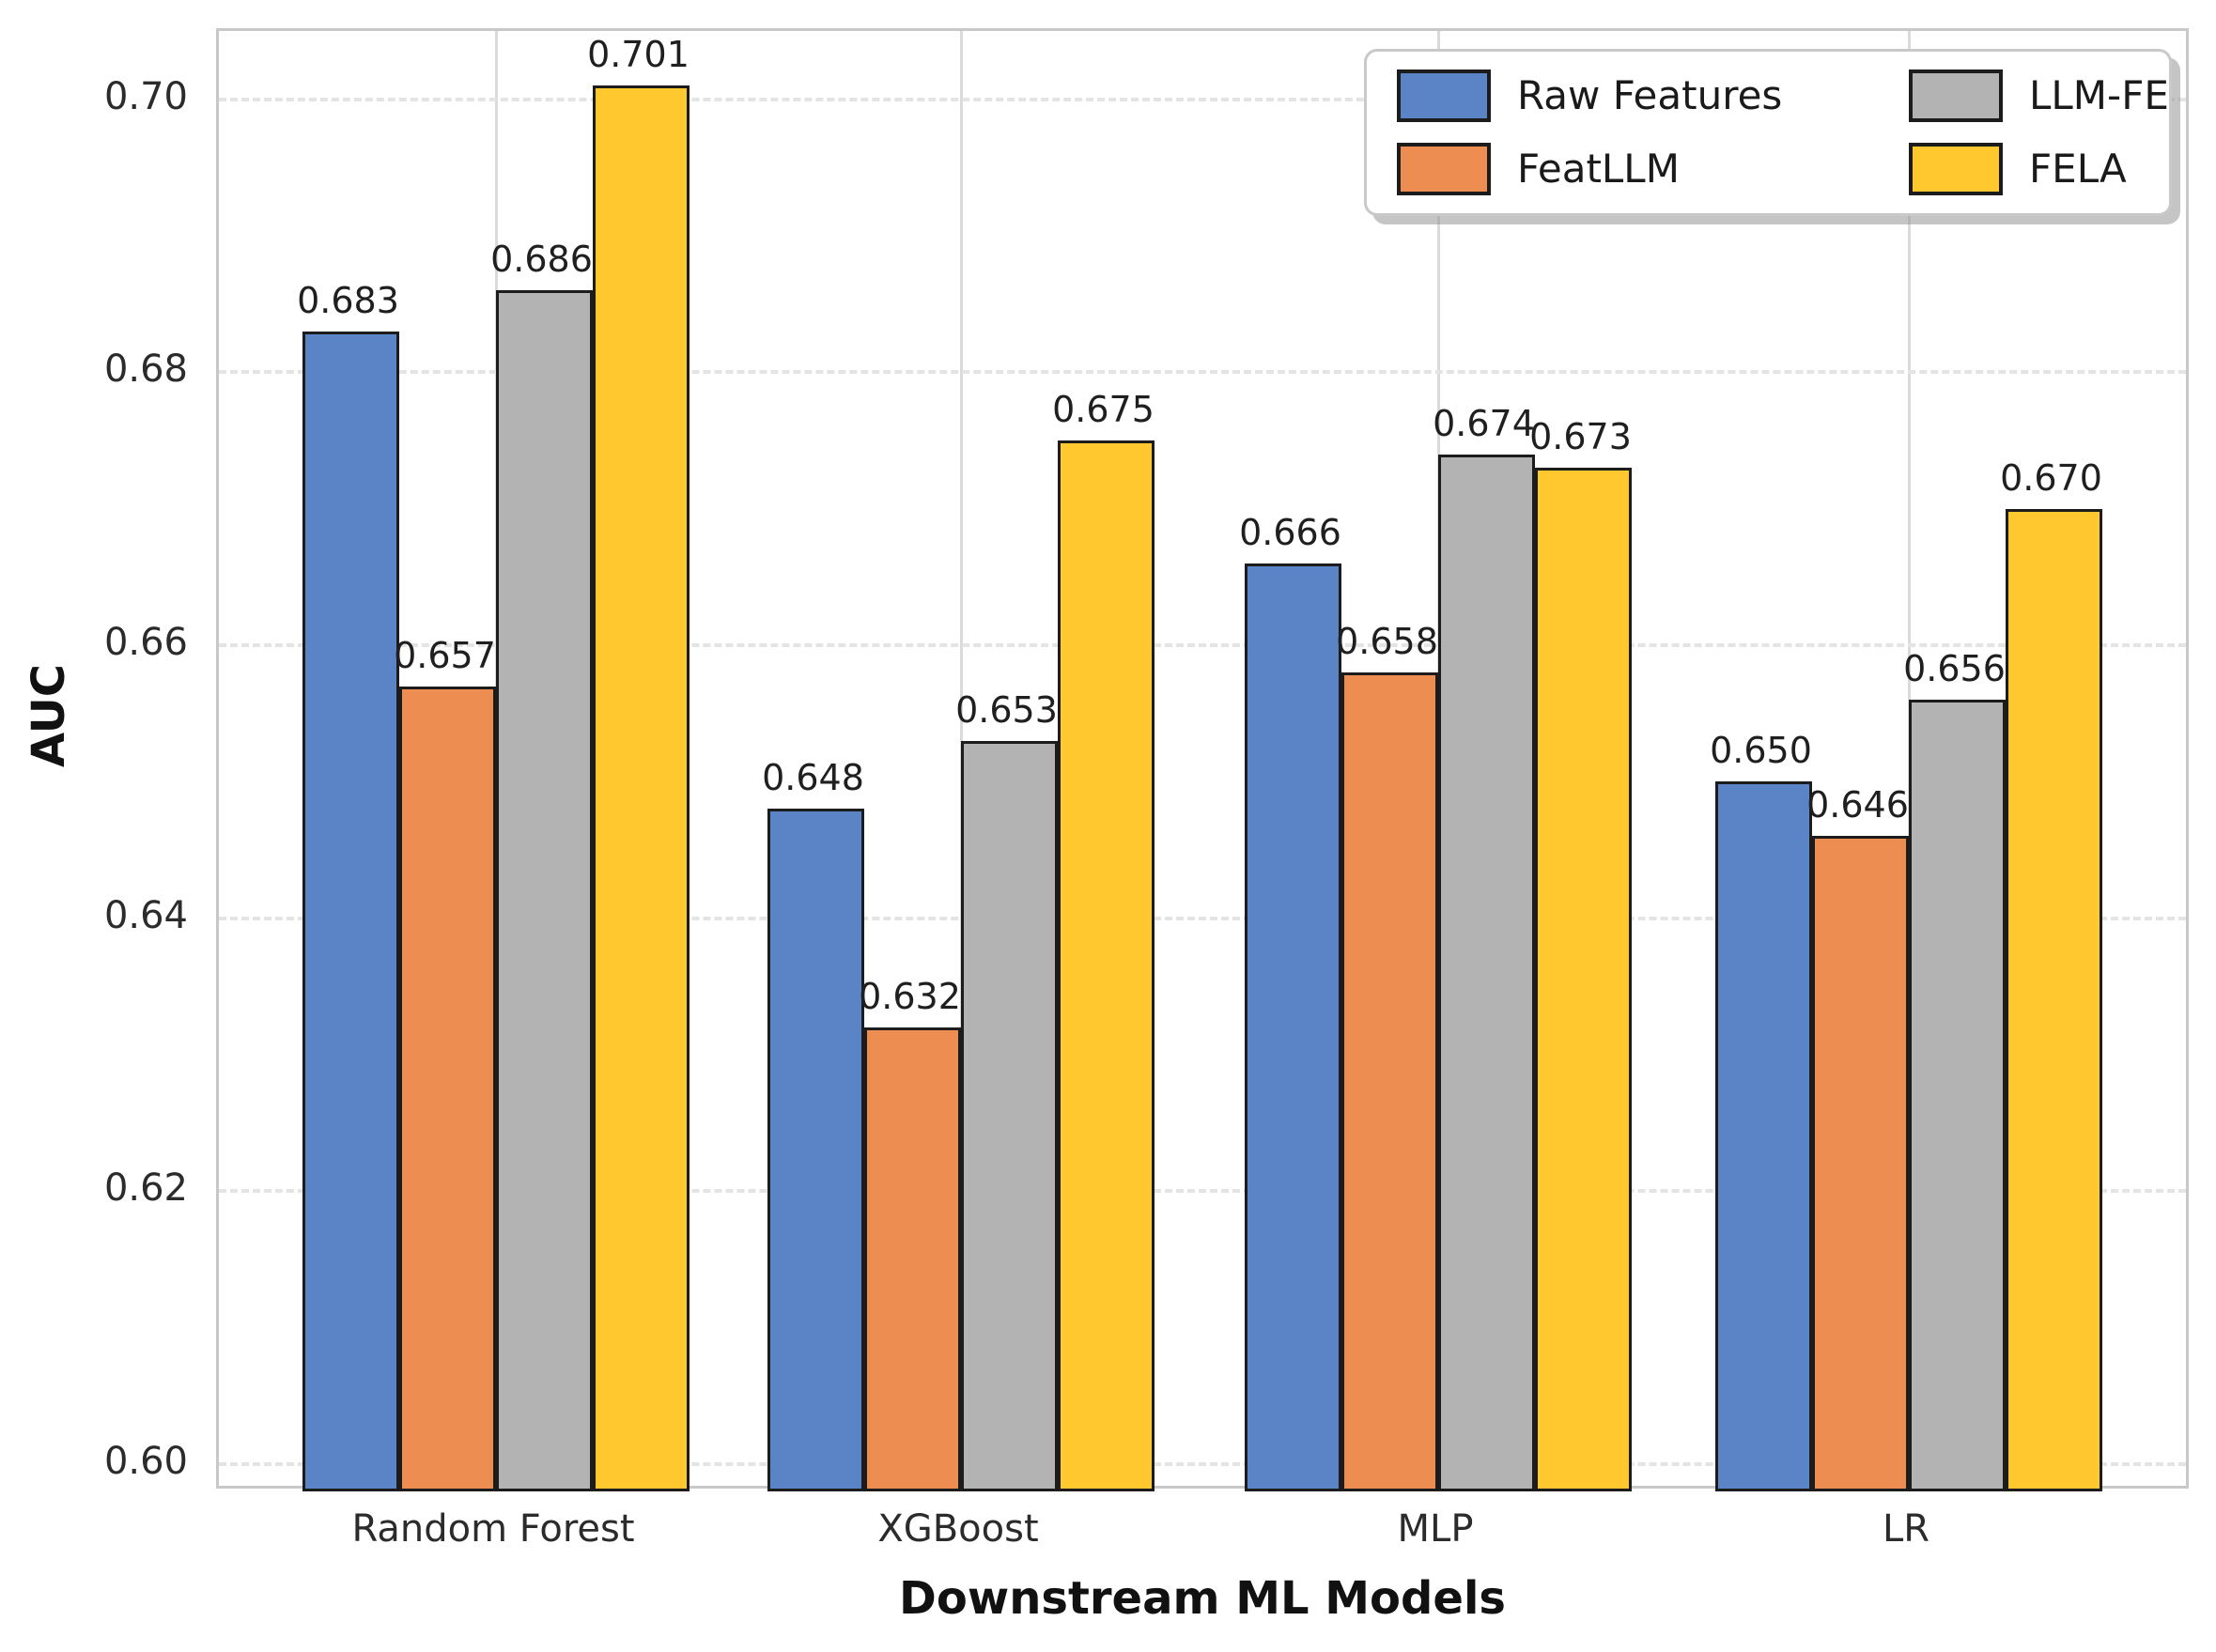  Describe the element at coordinates (1768, 132) in the screenshot. I see `legend: Raw Features LLM-FE FeatLLM FELA` at that location.